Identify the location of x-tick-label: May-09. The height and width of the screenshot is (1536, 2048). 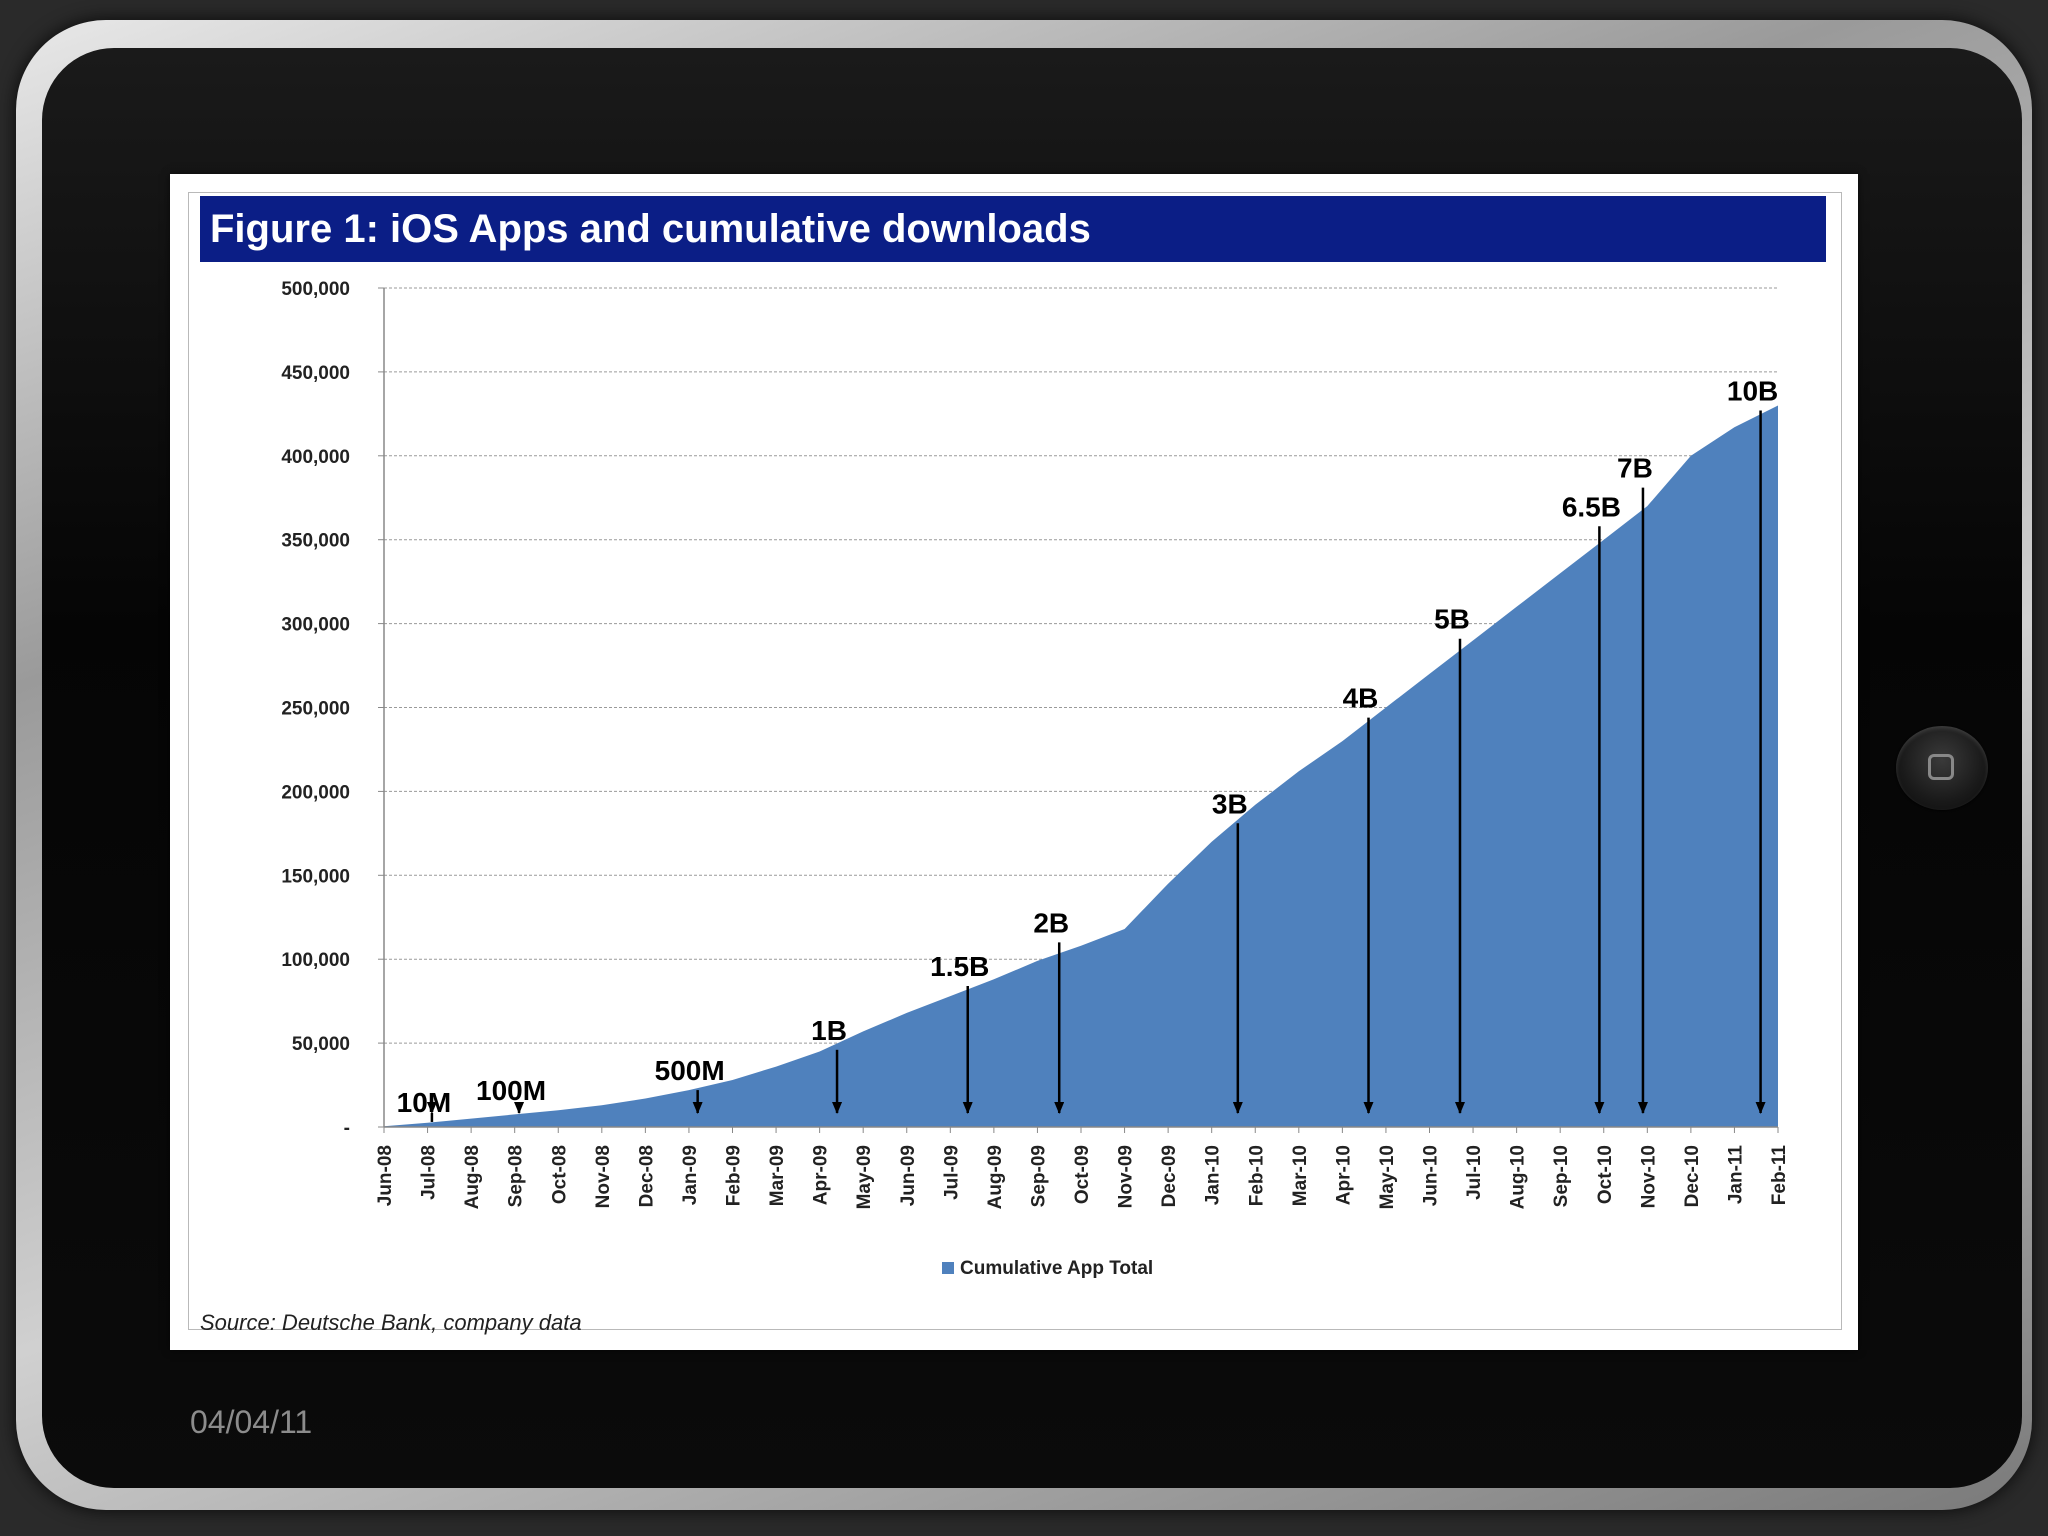
(864, 1177).